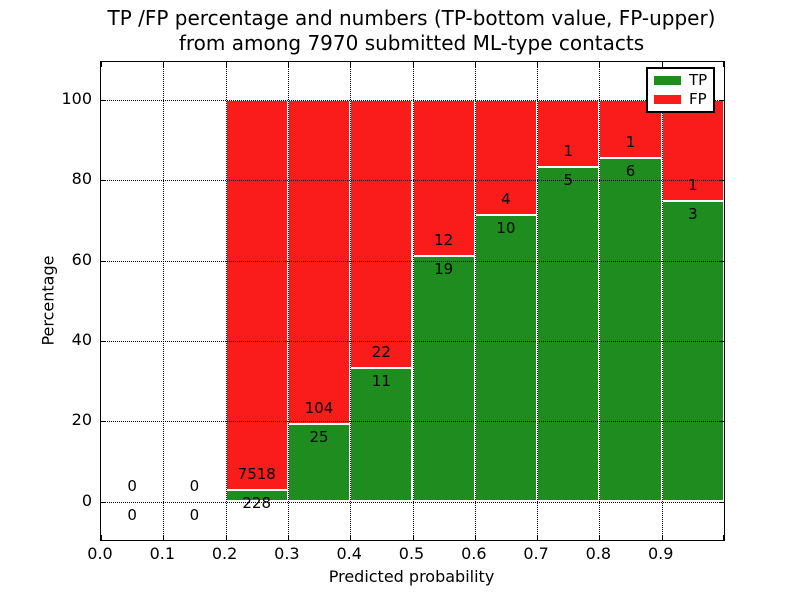  Describe the element at coordinates (660, 553) in the screenshot. I see `x-tick-label: 0.9` at that location.